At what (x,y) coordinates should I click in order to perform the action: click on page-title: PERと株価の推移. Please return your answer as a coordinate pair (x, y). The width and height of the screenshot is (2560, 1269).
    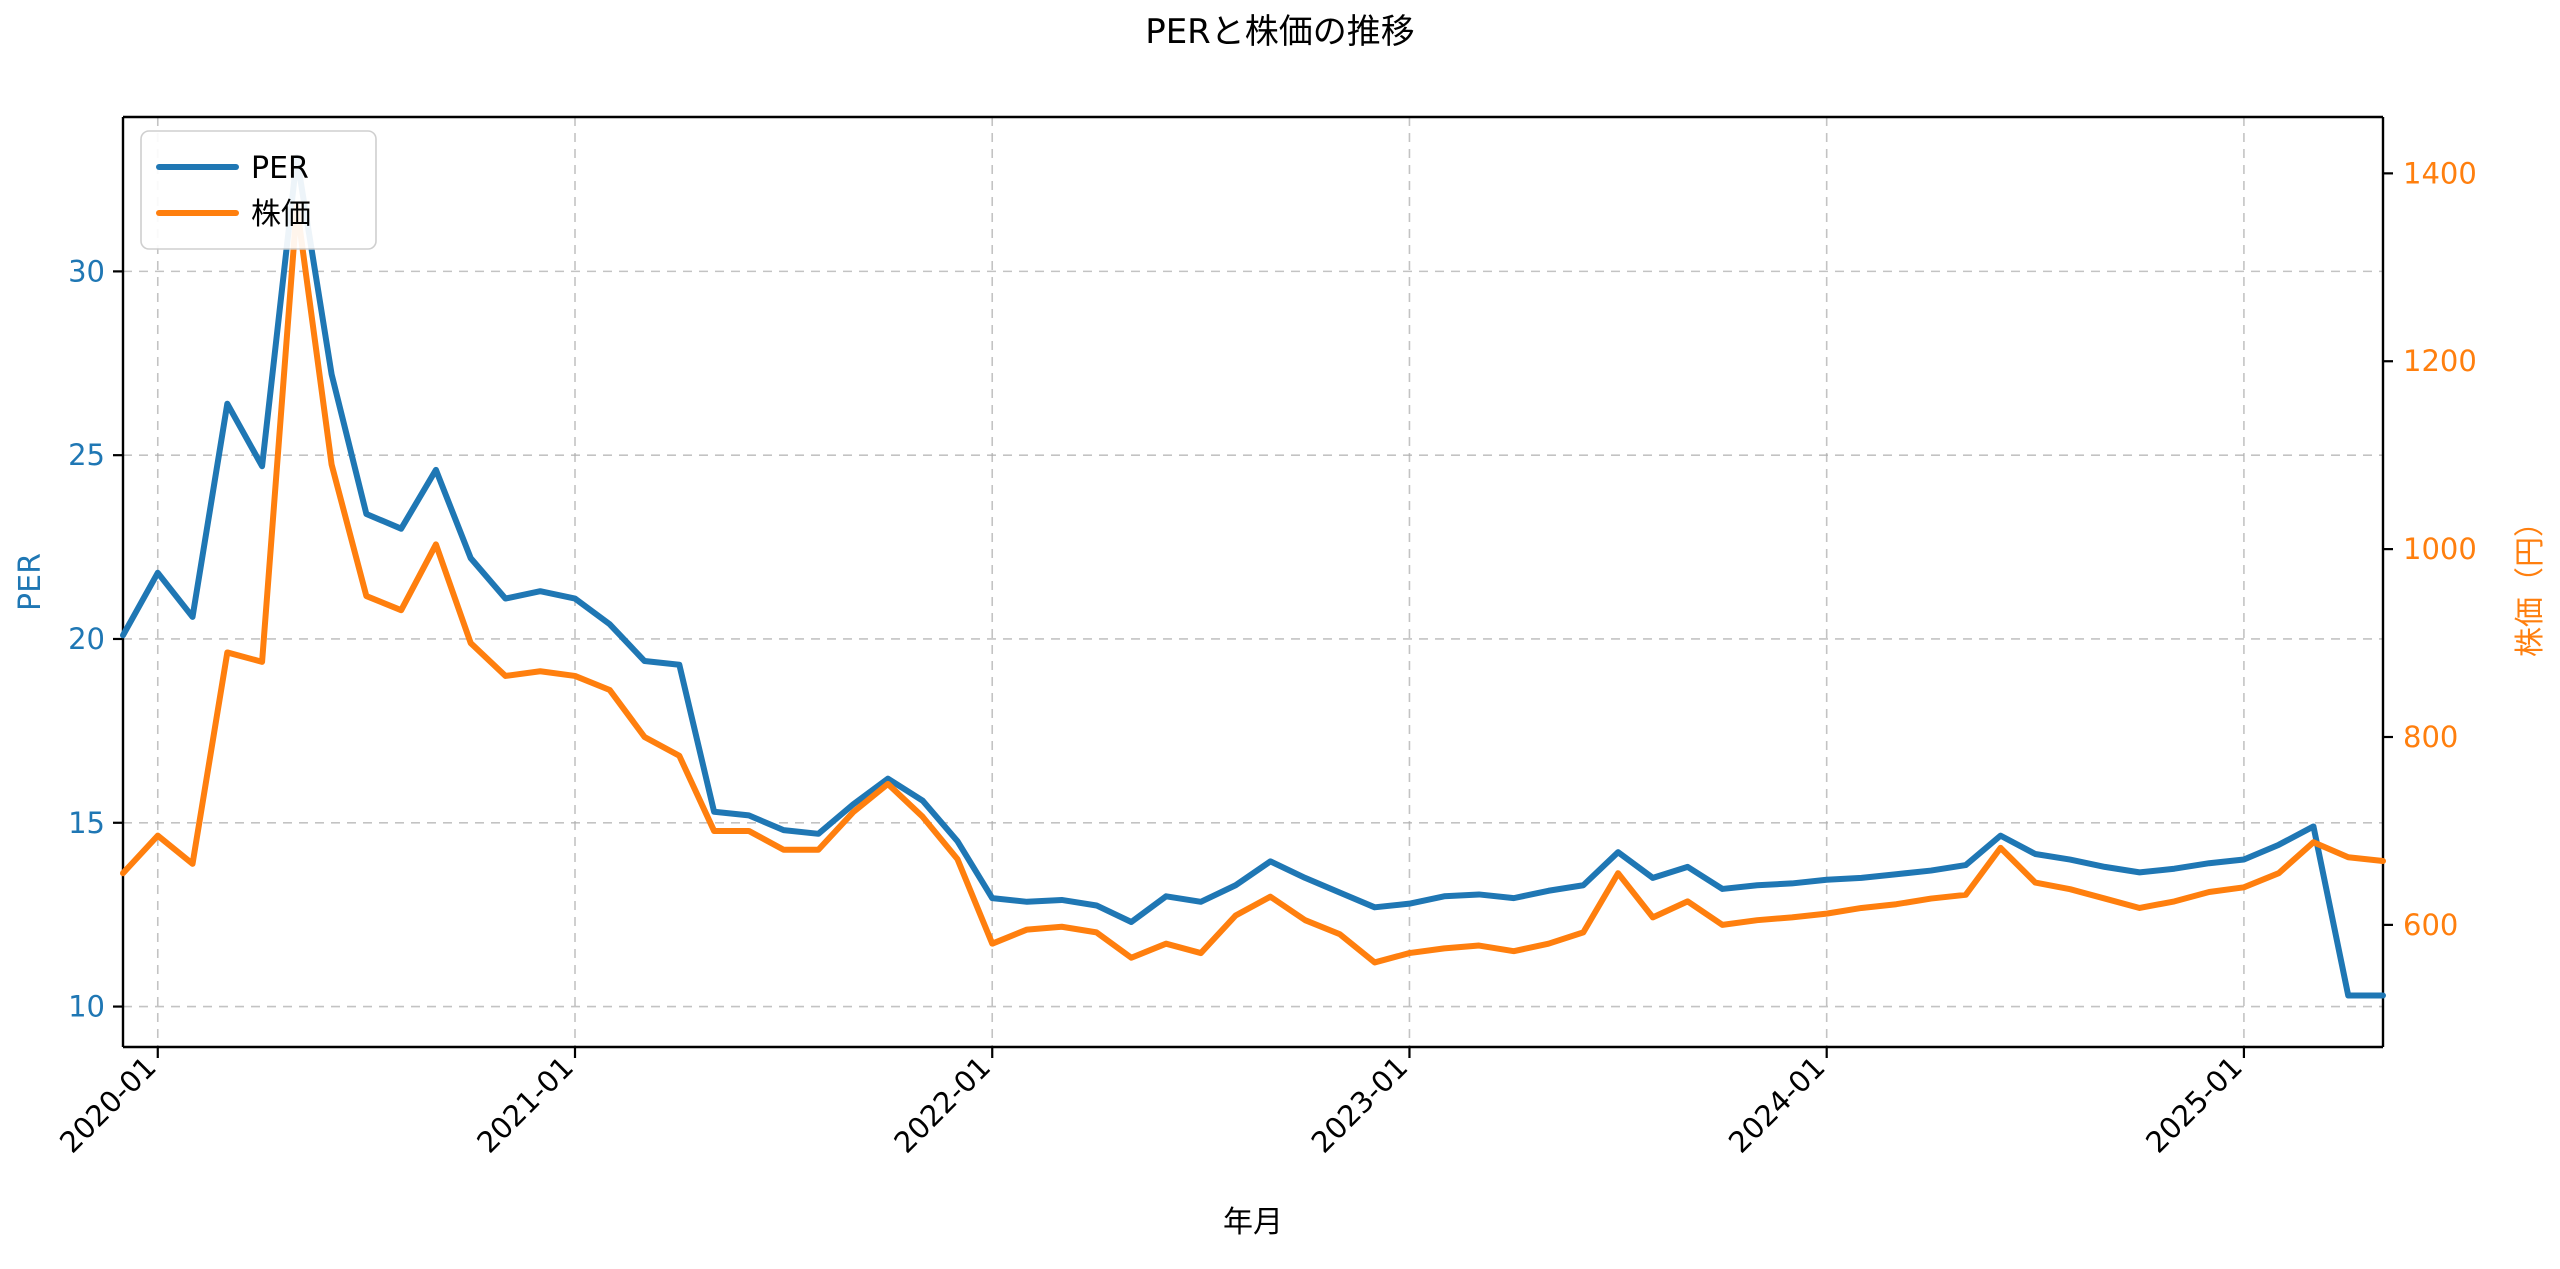
    Looking at the image, I should click on (1280, 32).